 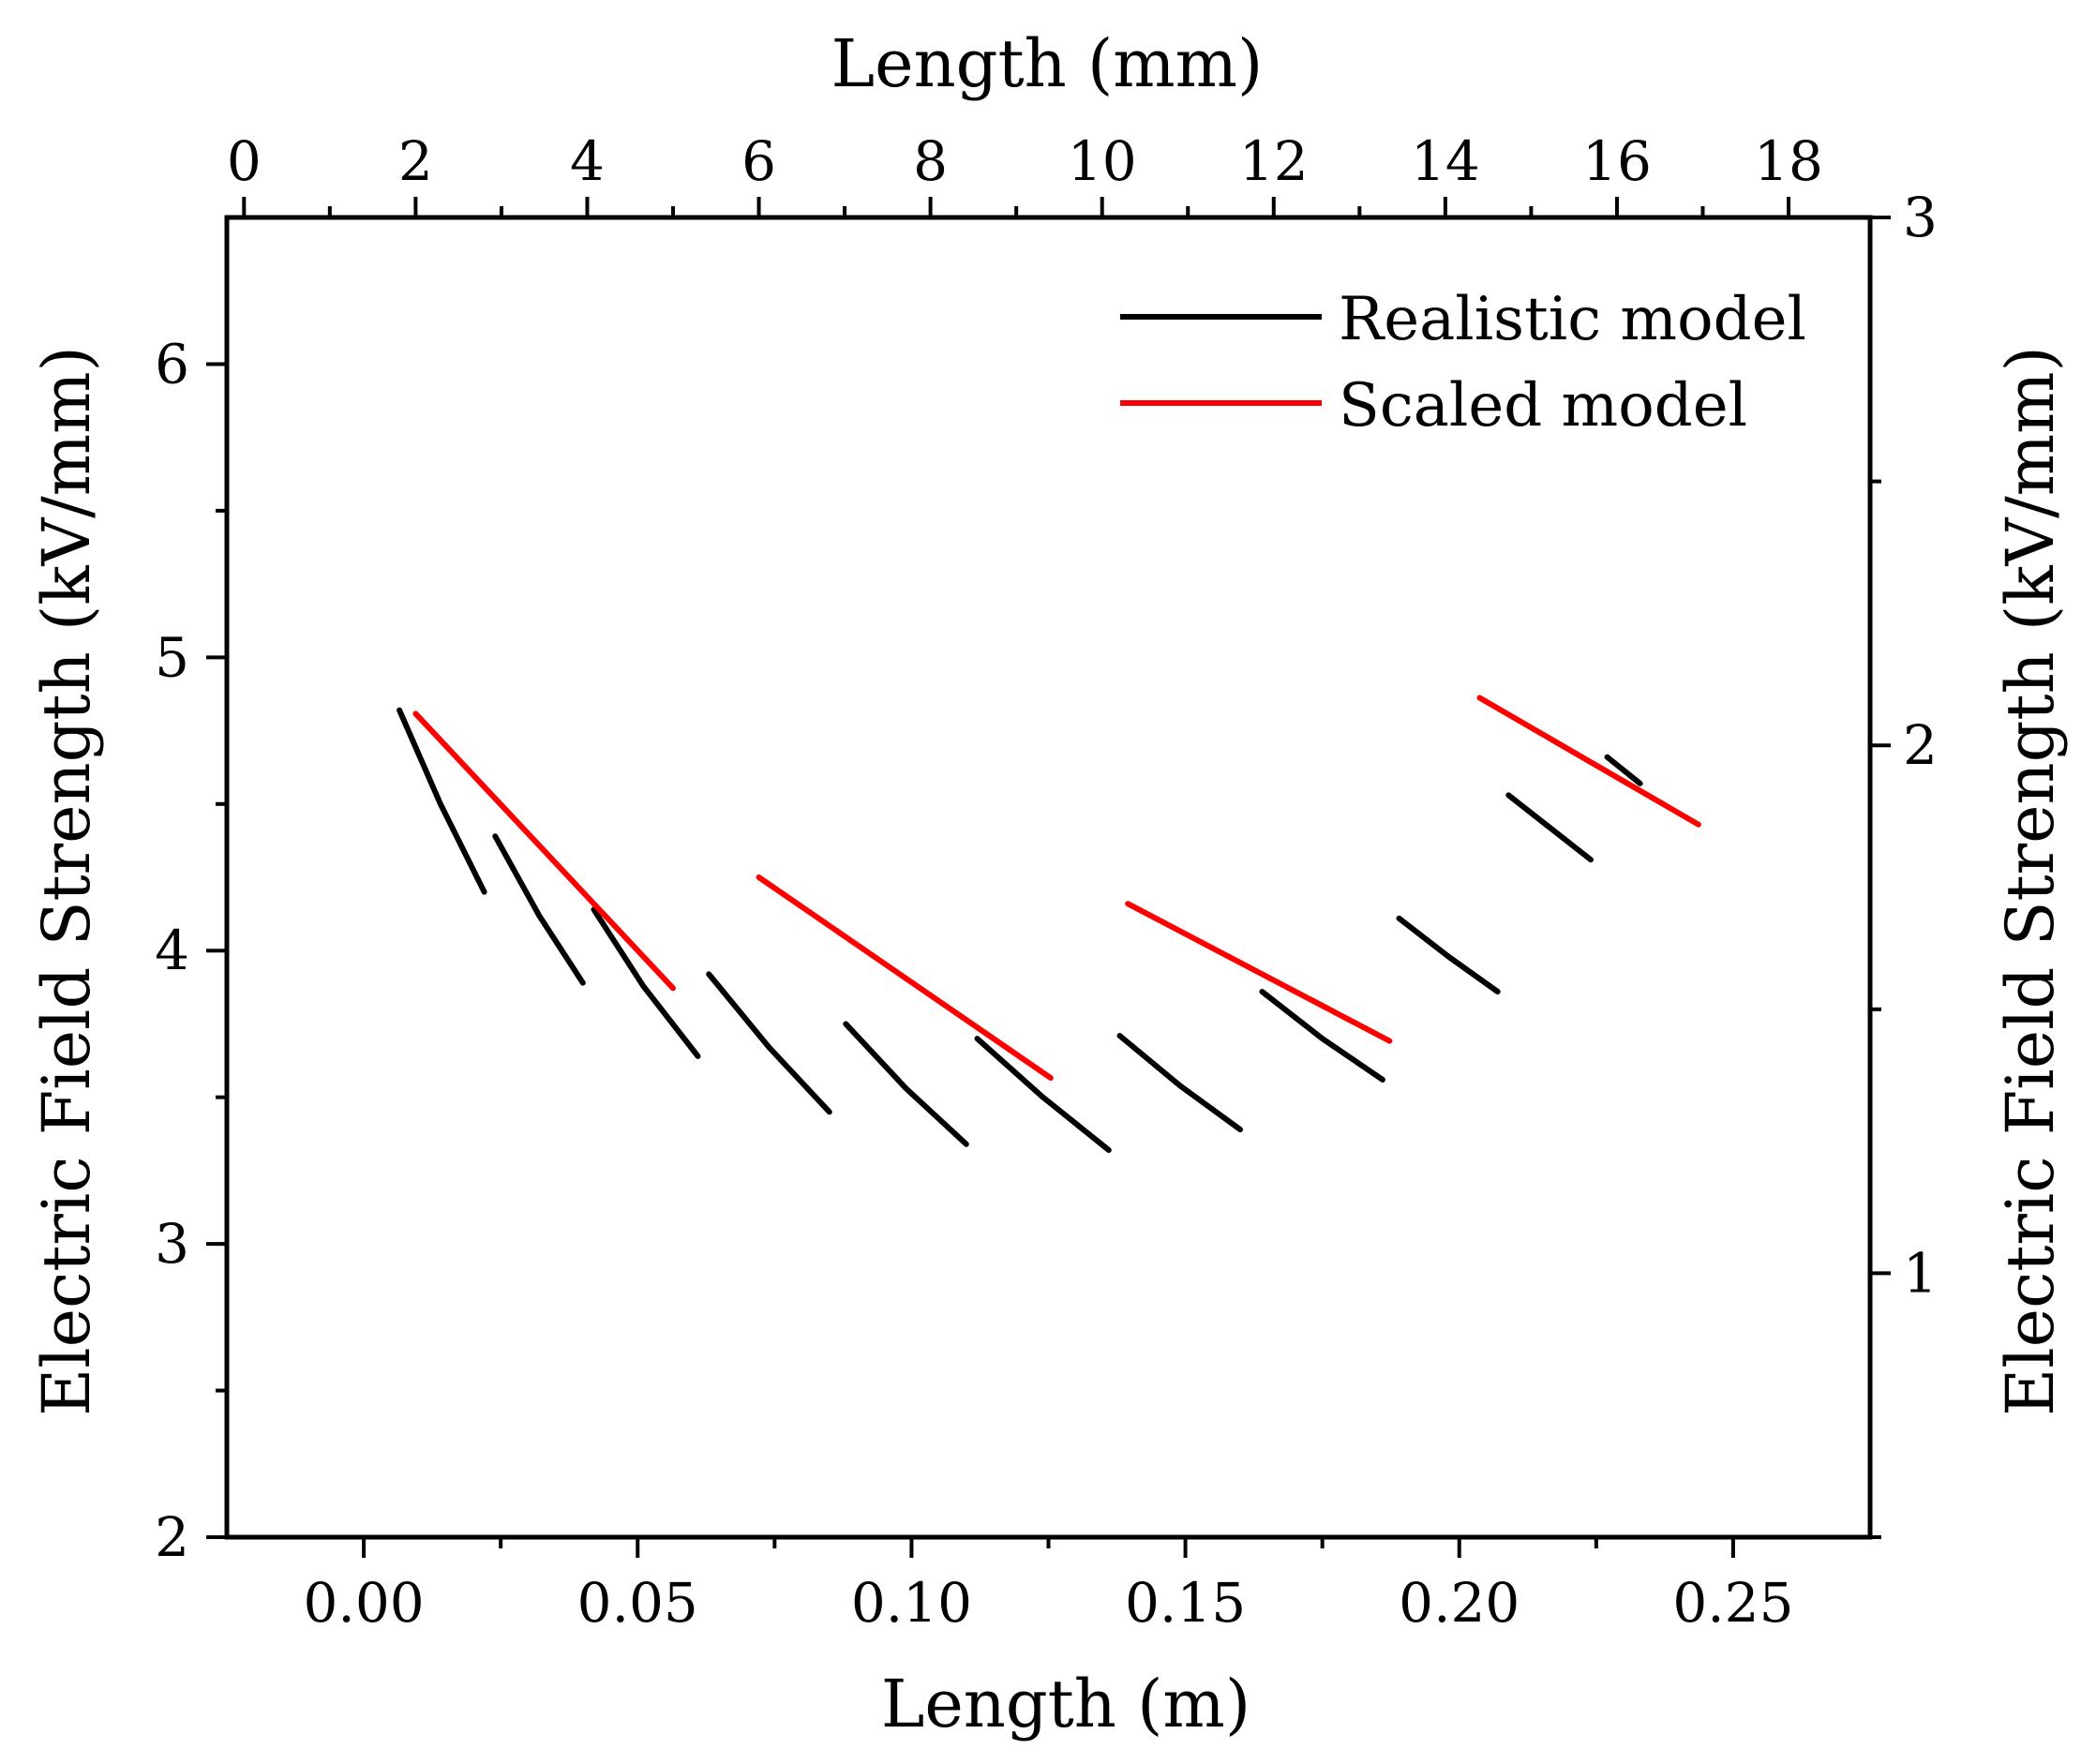 What do you see at coordinates (244, 161) in the screenshot?
I see `top-tick-label: 0` at bounding box center [244, 161].